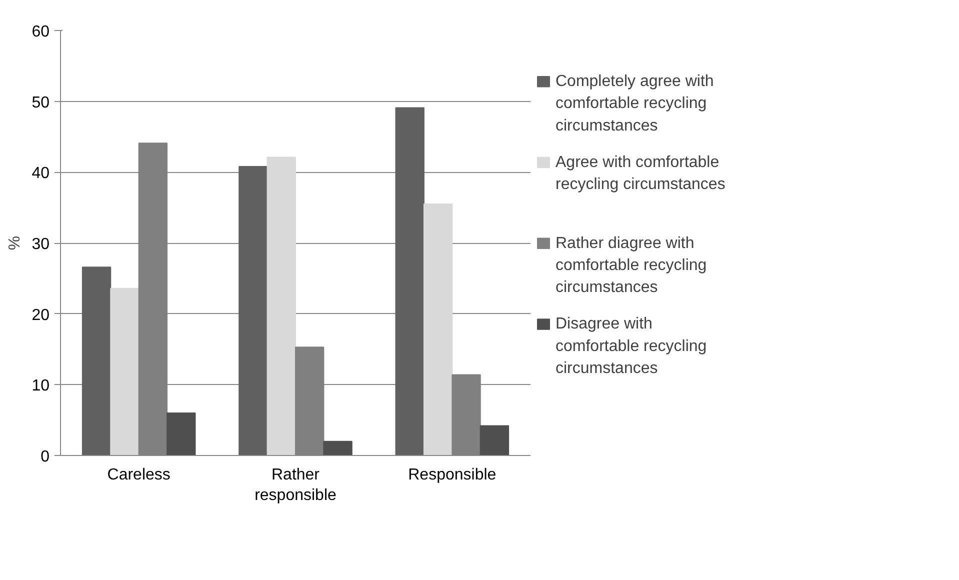 This screenshot has width=959, height=580. What do you see at coordinates (138, 475) in the screenshot?
I see `x-tick-label: Careless` at bounding box center [138, 475].